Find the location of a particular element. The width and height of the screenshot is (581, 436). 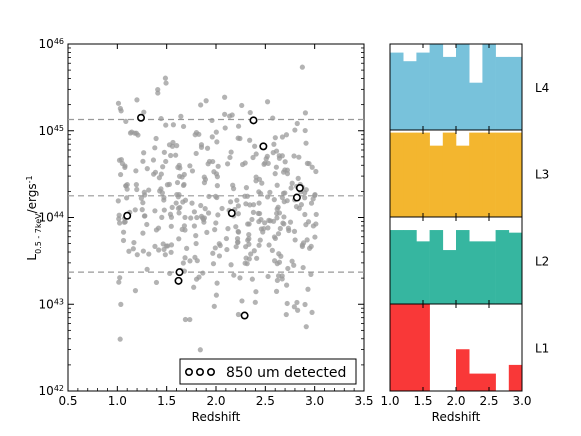

x-tick-label: 1.5 is located at coordinates (166, 401).